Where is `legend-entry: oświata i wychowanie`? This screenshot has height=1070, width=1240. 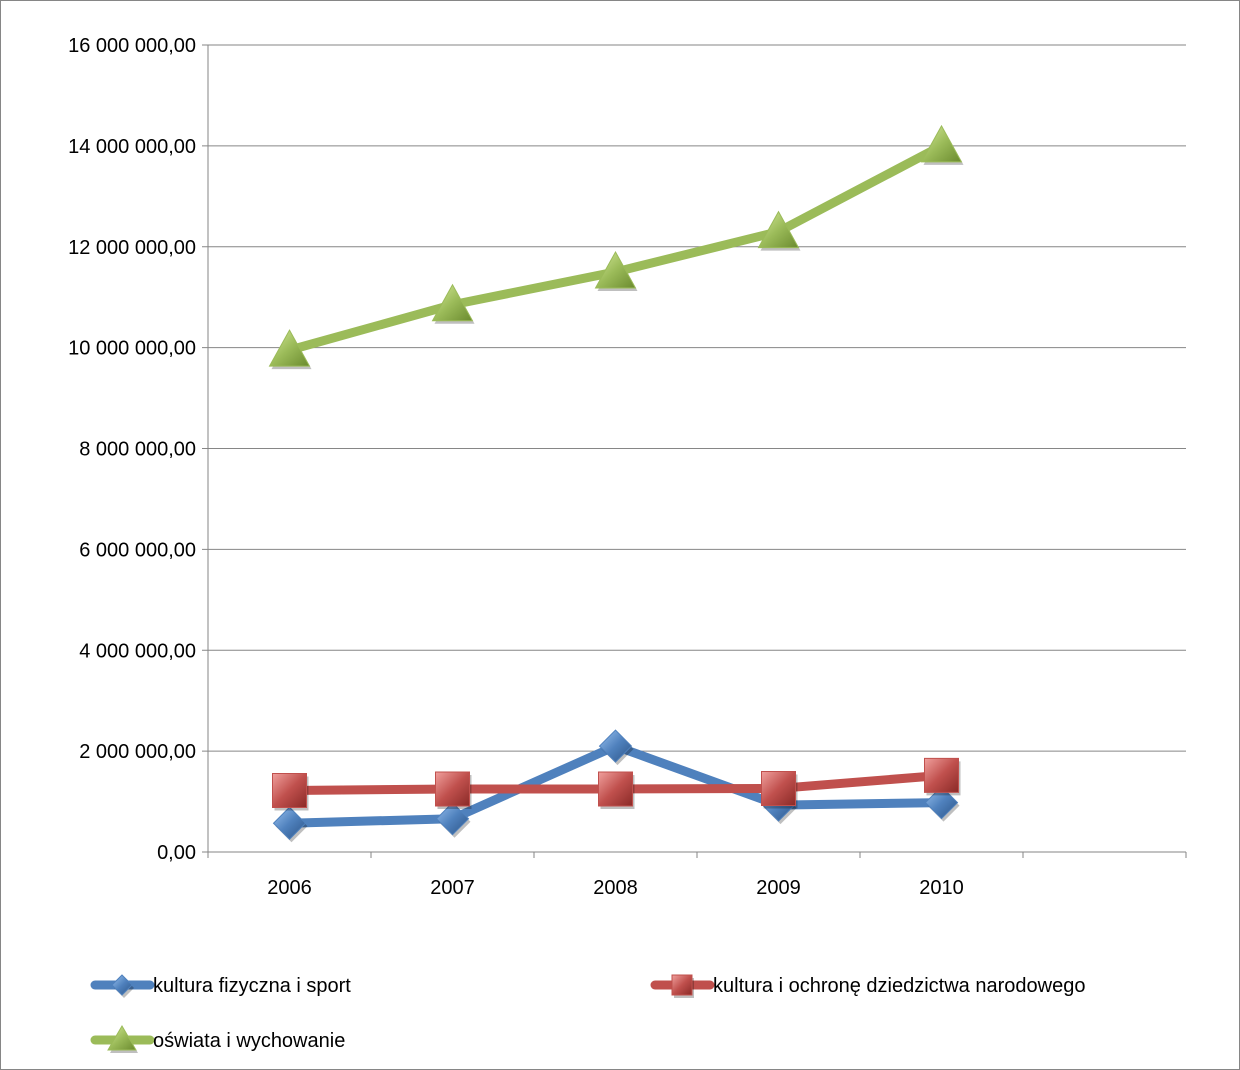 legend-entry: oświata i wychowanie is located at coordinates (217, 1039).